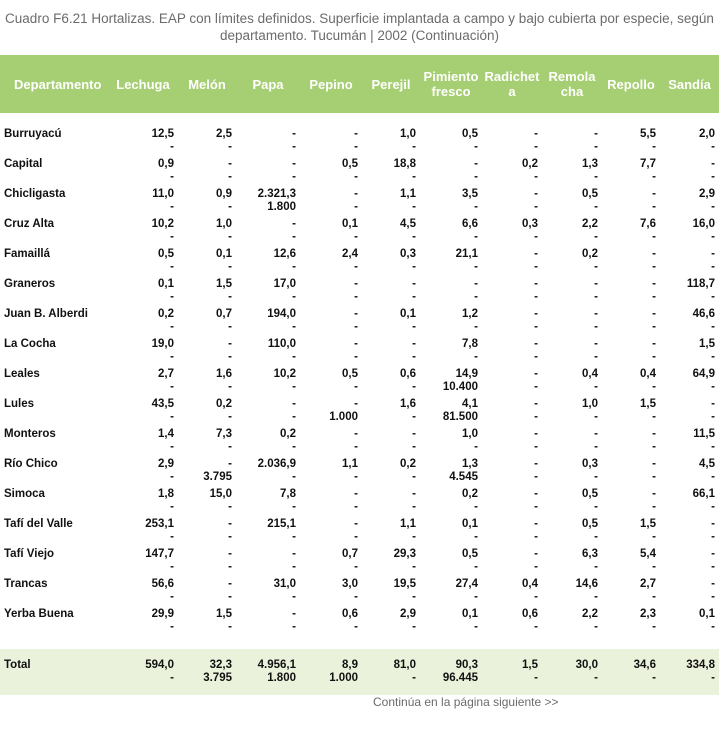  What do you see at coordinates (58, 84) in the screenshot?
I see `column-header-line: Departamento` at bounding box center [58, 84].